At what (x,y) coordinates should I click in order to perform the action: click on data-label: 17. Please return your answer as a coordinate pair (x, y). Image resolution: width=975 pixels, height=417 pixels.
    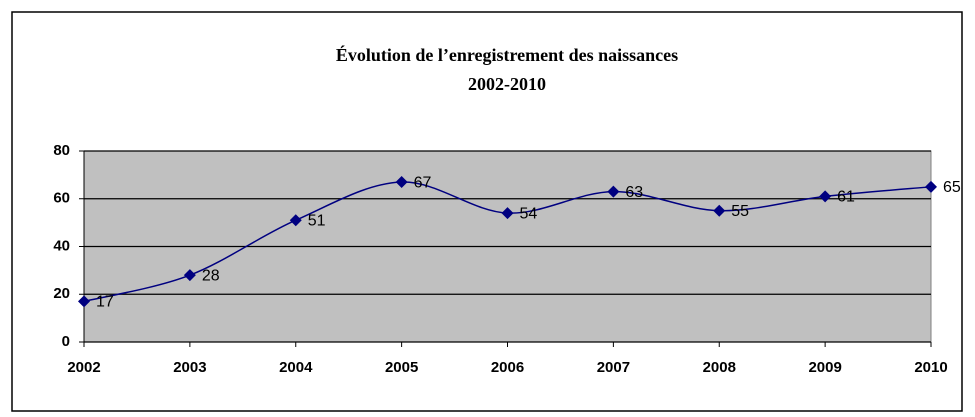
    Looking at the image, I should click on (105, 302).